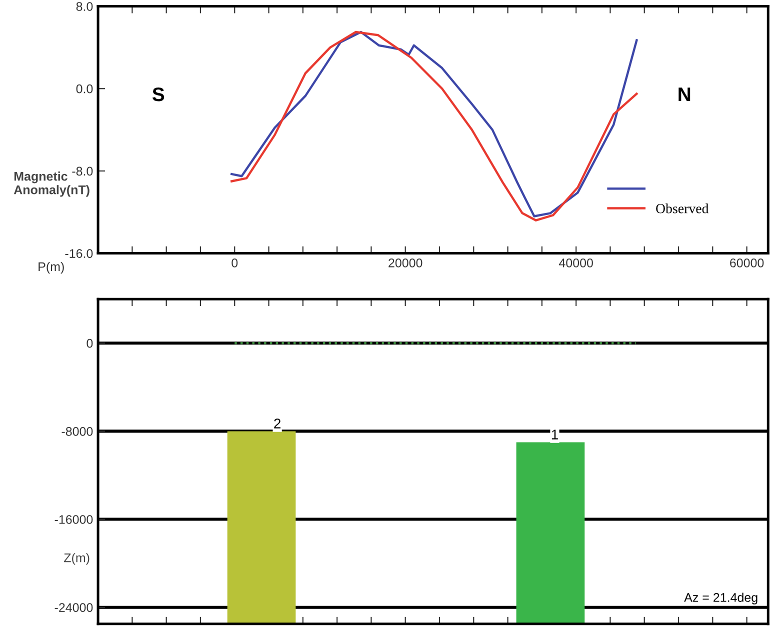 This screenshot has width=772, height=627. What do you see at coordinates (277, 423) in the screenshot?
I see `annotation: 2` at bounding box center [277, 423].